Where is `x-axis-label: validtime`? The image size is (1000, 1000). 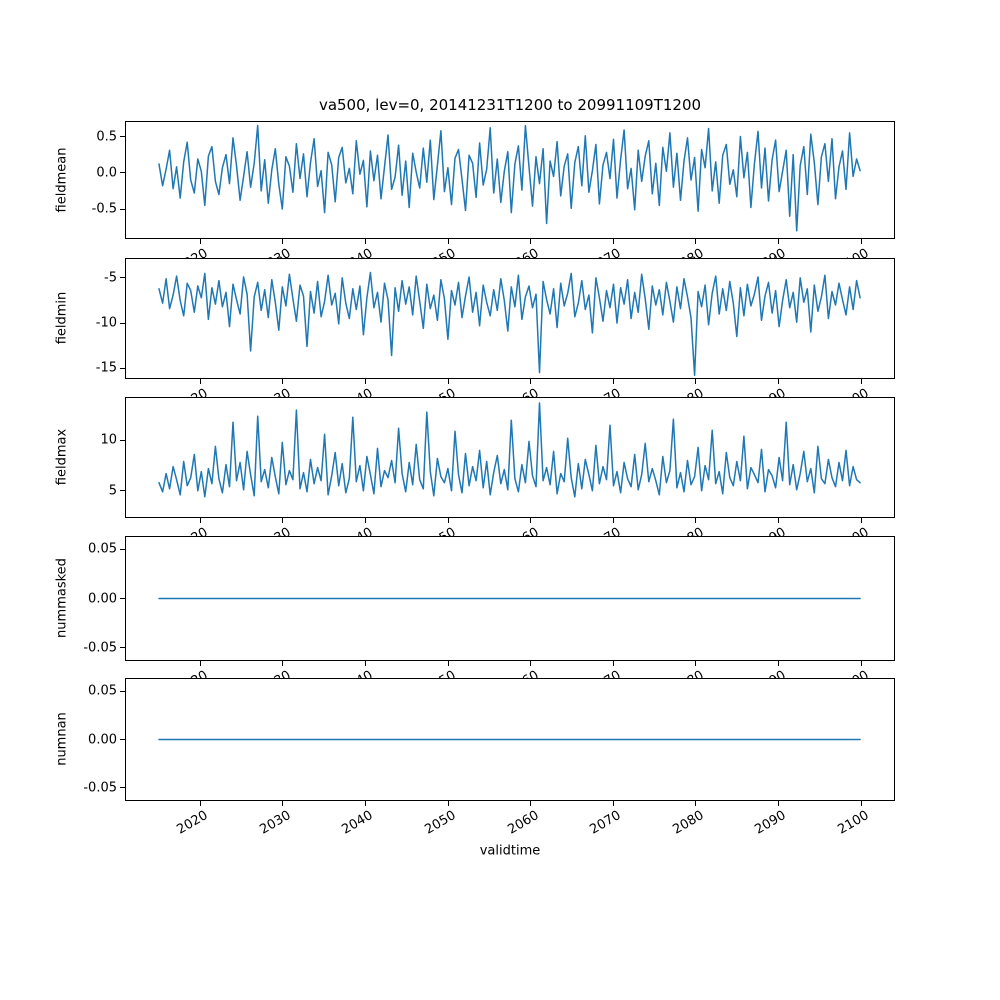 x-axis-label: validtime is located at coordinates (510, 851).